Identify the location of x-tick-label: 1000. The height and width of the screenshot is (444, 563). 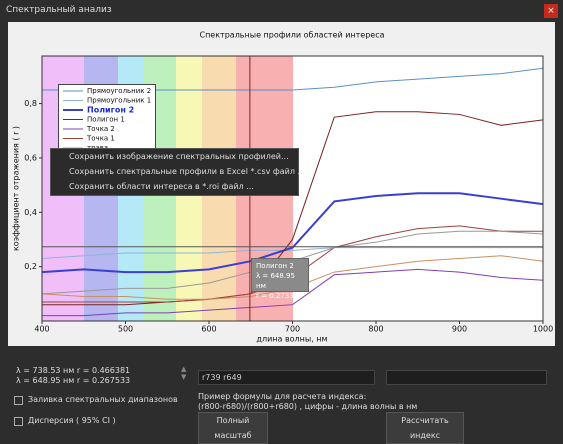
(543, 329).